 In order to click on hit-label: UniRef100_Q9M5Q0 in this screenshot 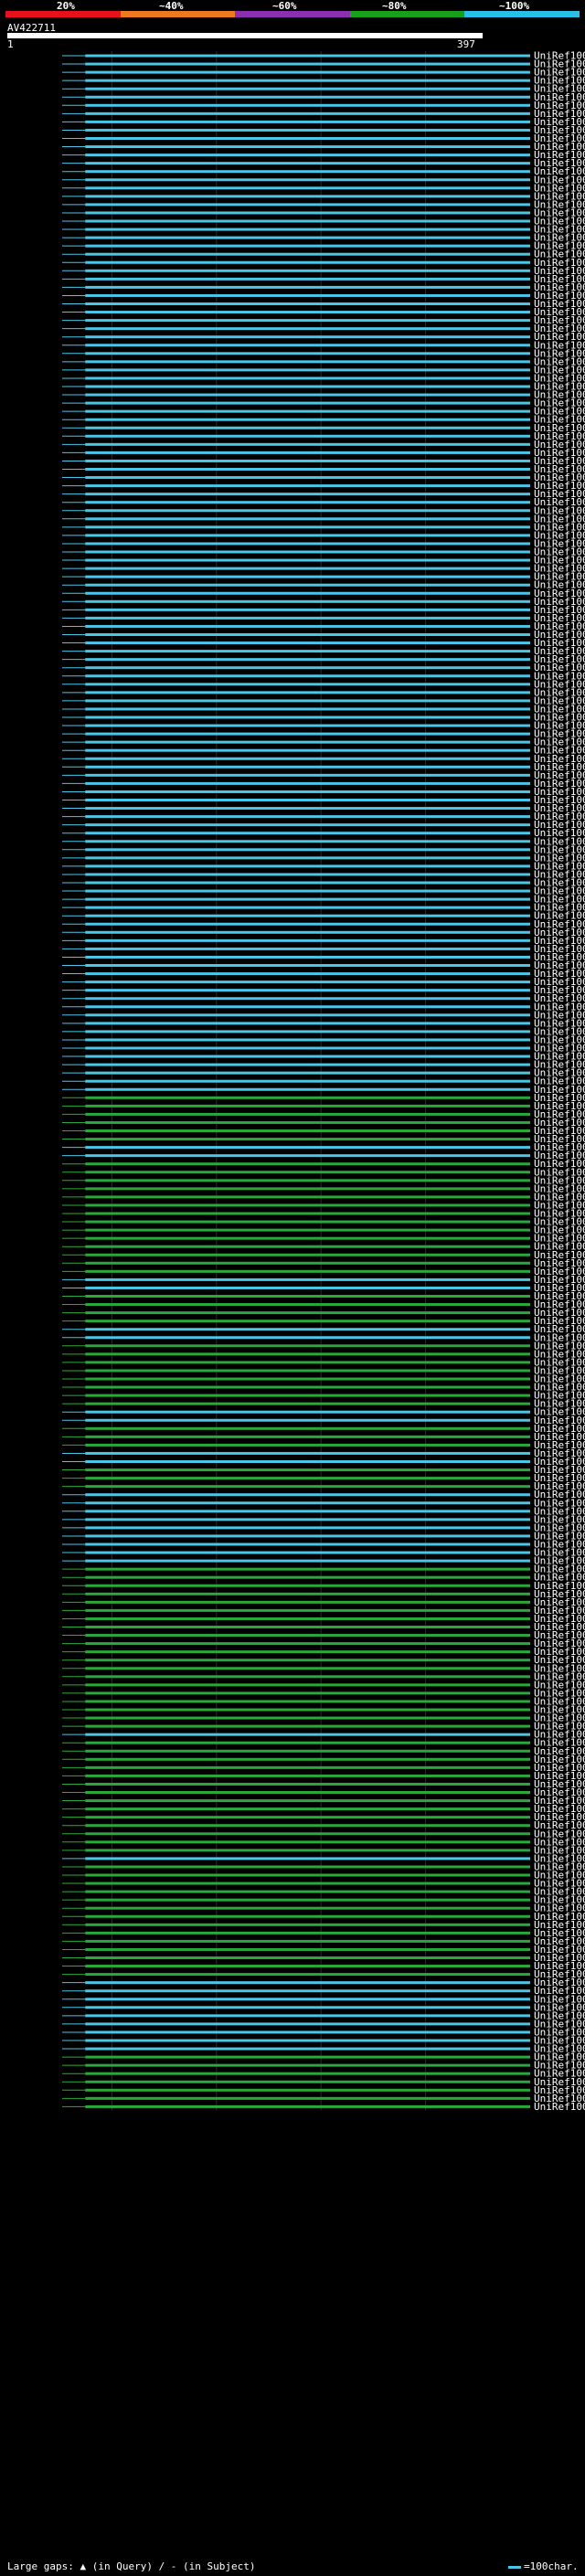, I will do `click(560, 114)`.